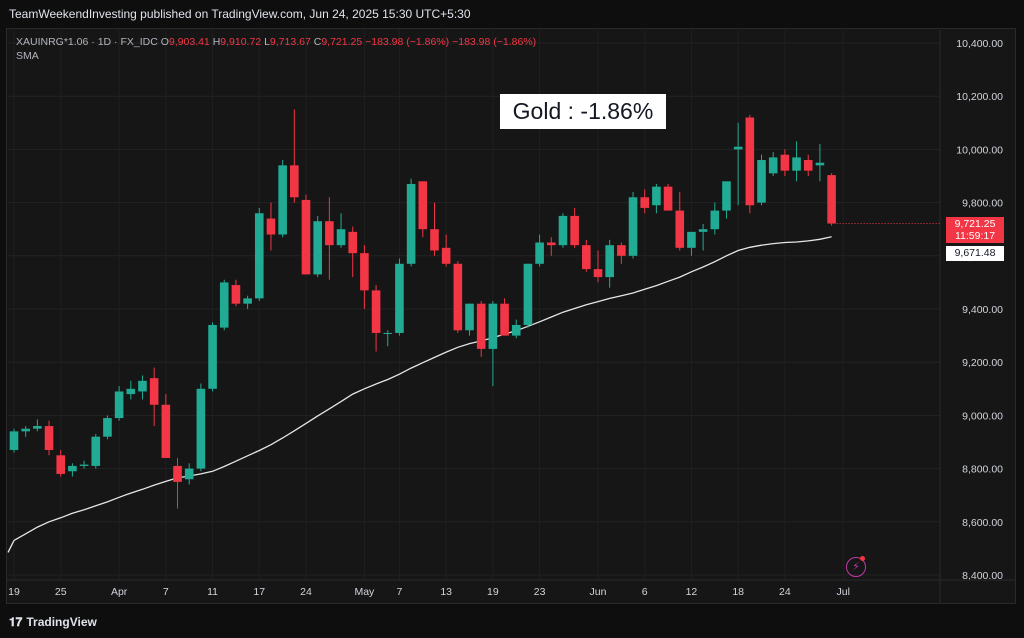 The image size is (1024, 638). Describe the element at coordinates (53, 622) in the screenshot. I see `tradingview-logo: 𝟏𝟕 TradingView` at that location.